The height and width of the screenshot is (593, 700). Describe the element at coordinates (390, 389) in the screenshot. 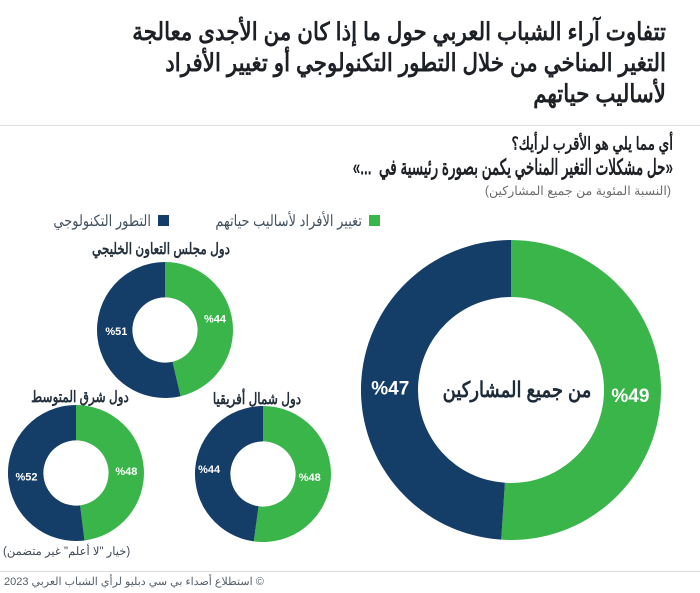

I see `svg-text: %47` at that location.